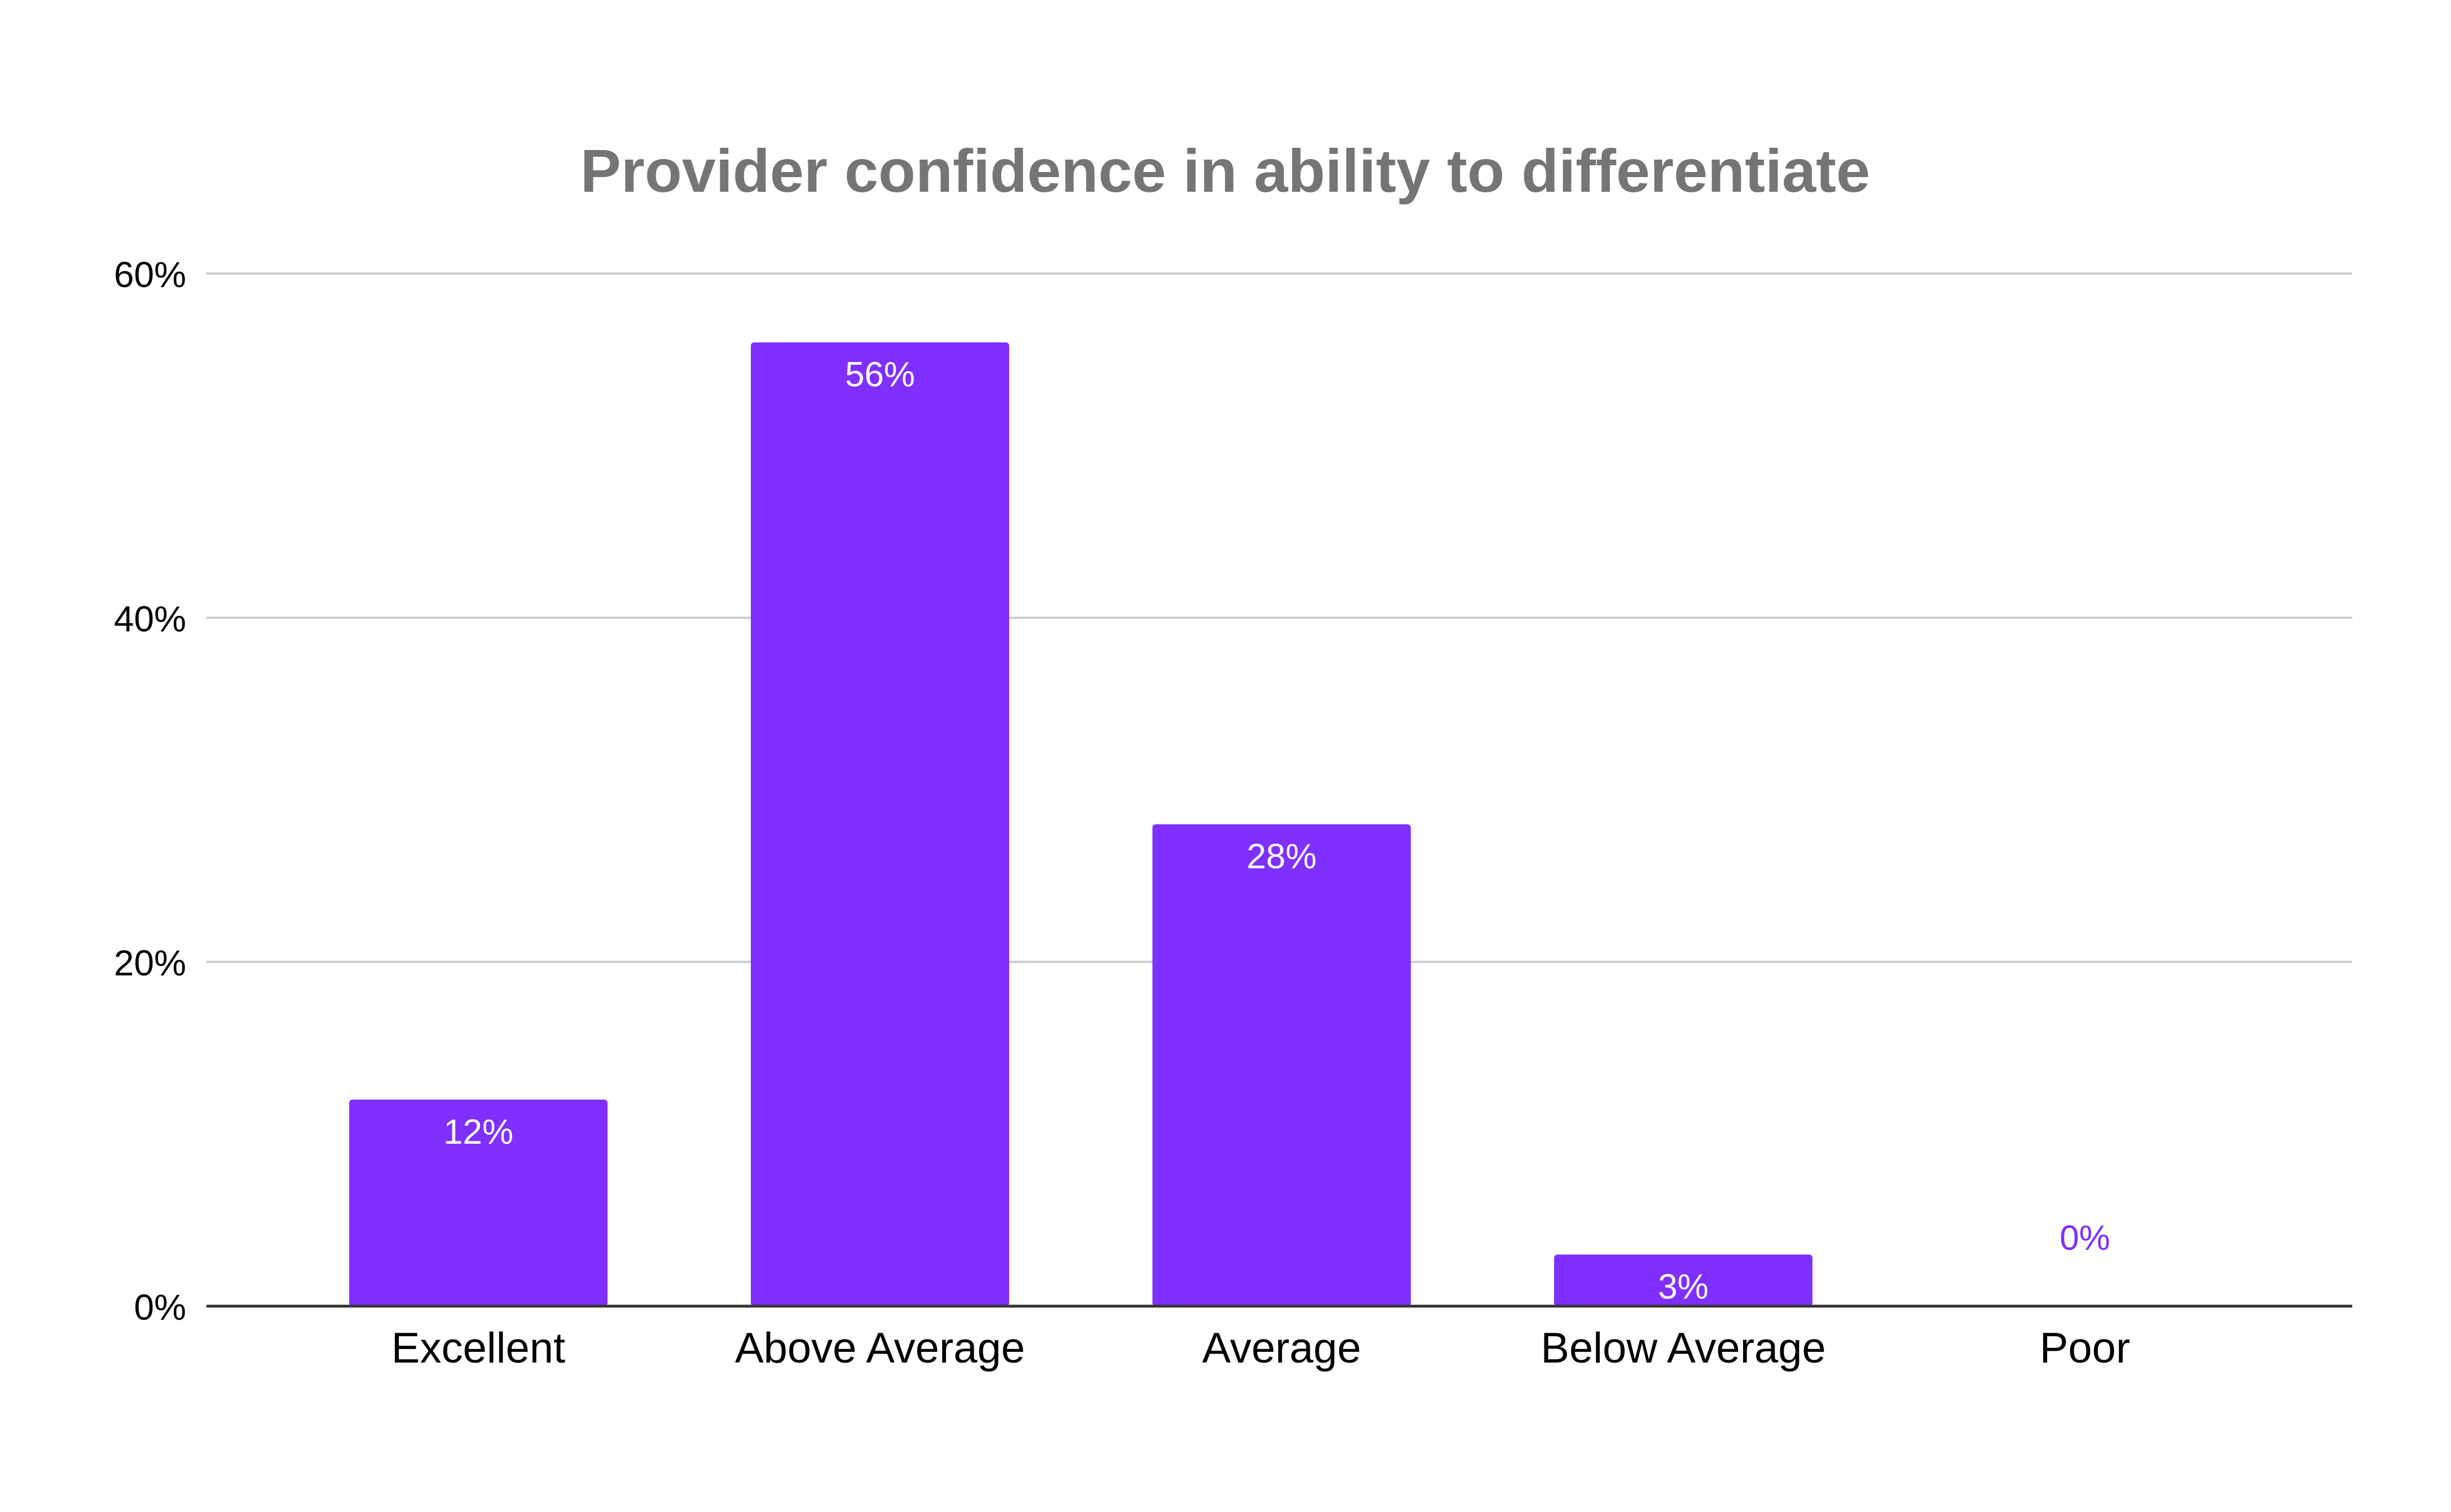 The image size is (2451, 1512). Describe the element at coordinates (150, 791) in the screenshot. I see `y-axis-ticks: 0% 20% 40% 60%` at that location.